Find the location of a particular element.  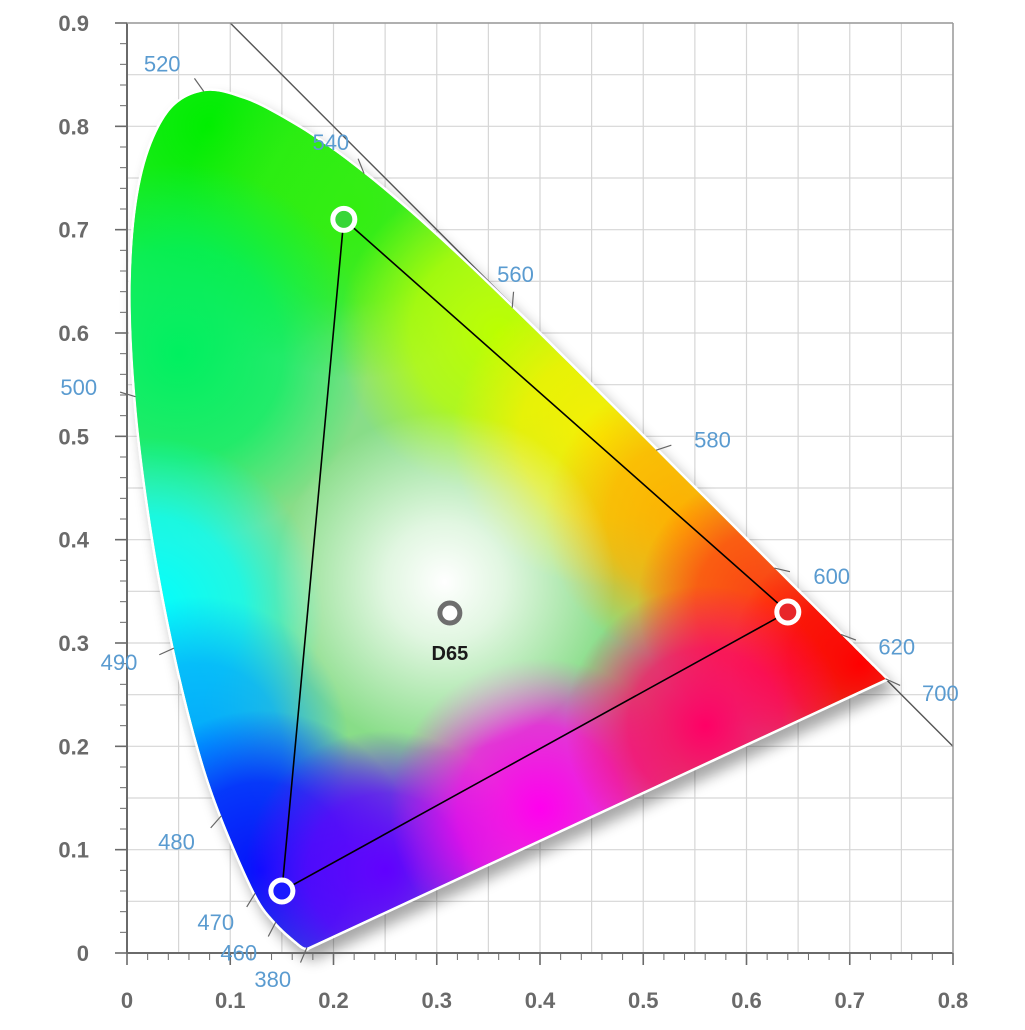

wavelength-label: 540 is located at coordinates (330, 142).